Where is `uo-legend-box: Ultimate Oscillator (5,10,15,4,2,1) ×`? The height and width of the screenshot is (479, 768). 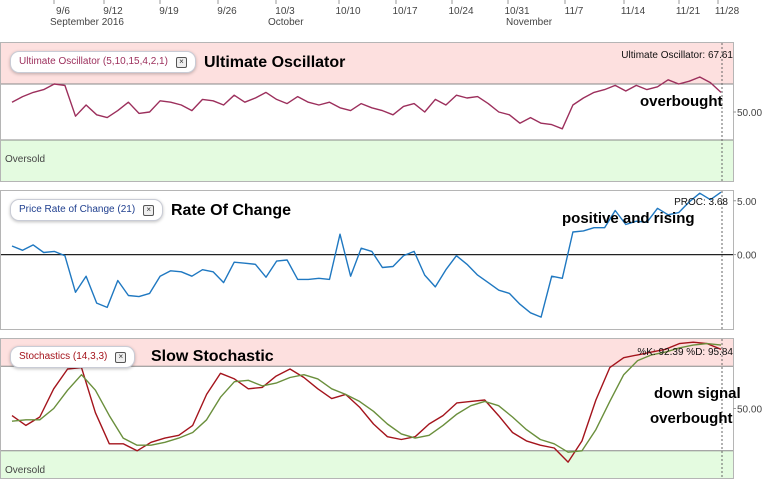 uo-legend-box: Ultimate Oscillator (5,10,15,4,2,1) × is located at coordinates (103, 62).